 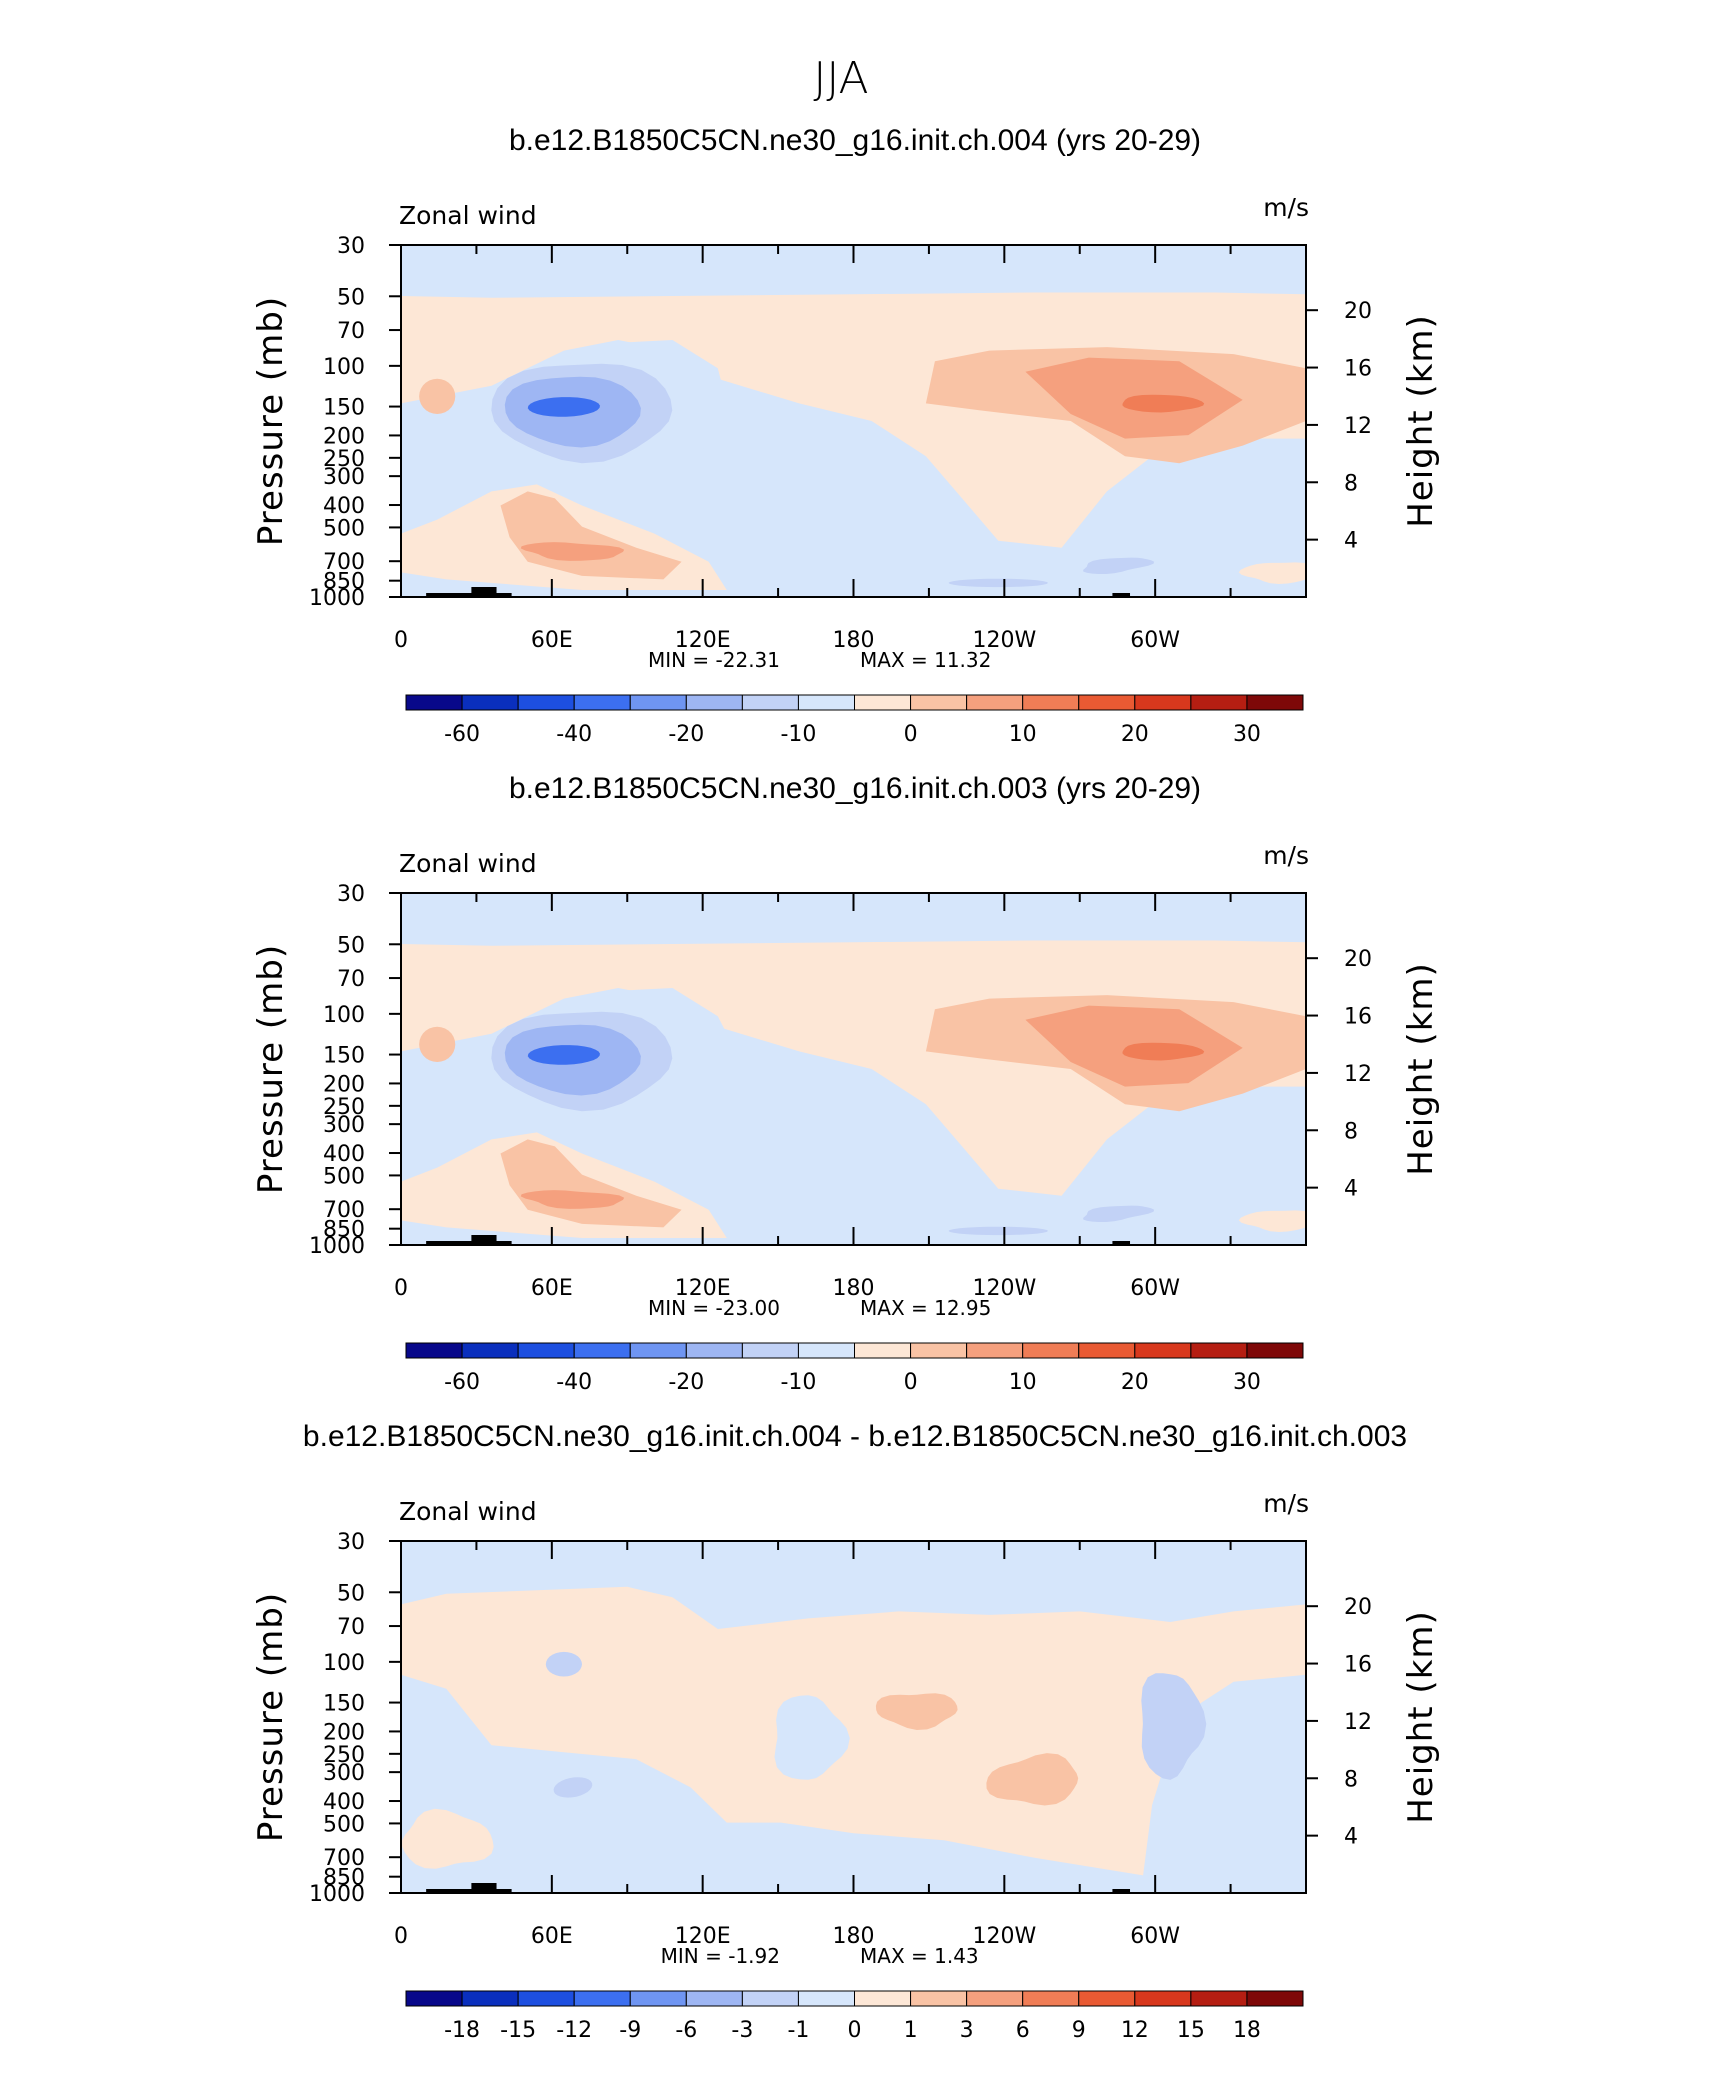 I want to click on max-label: MAX = 11.32, so click(x=925, y=660).